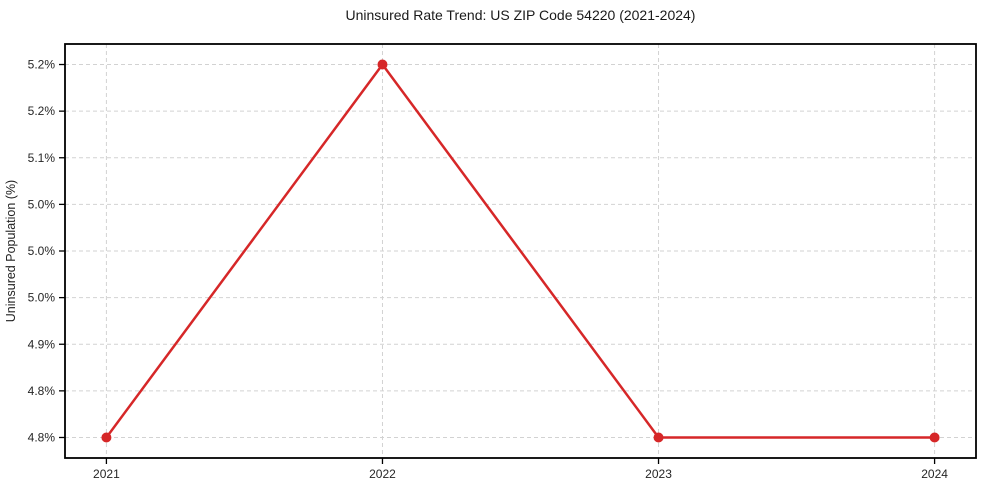 This screenshot has height=490, width=989. I want to click on x-tick-label: 2024, so click(934, 474).